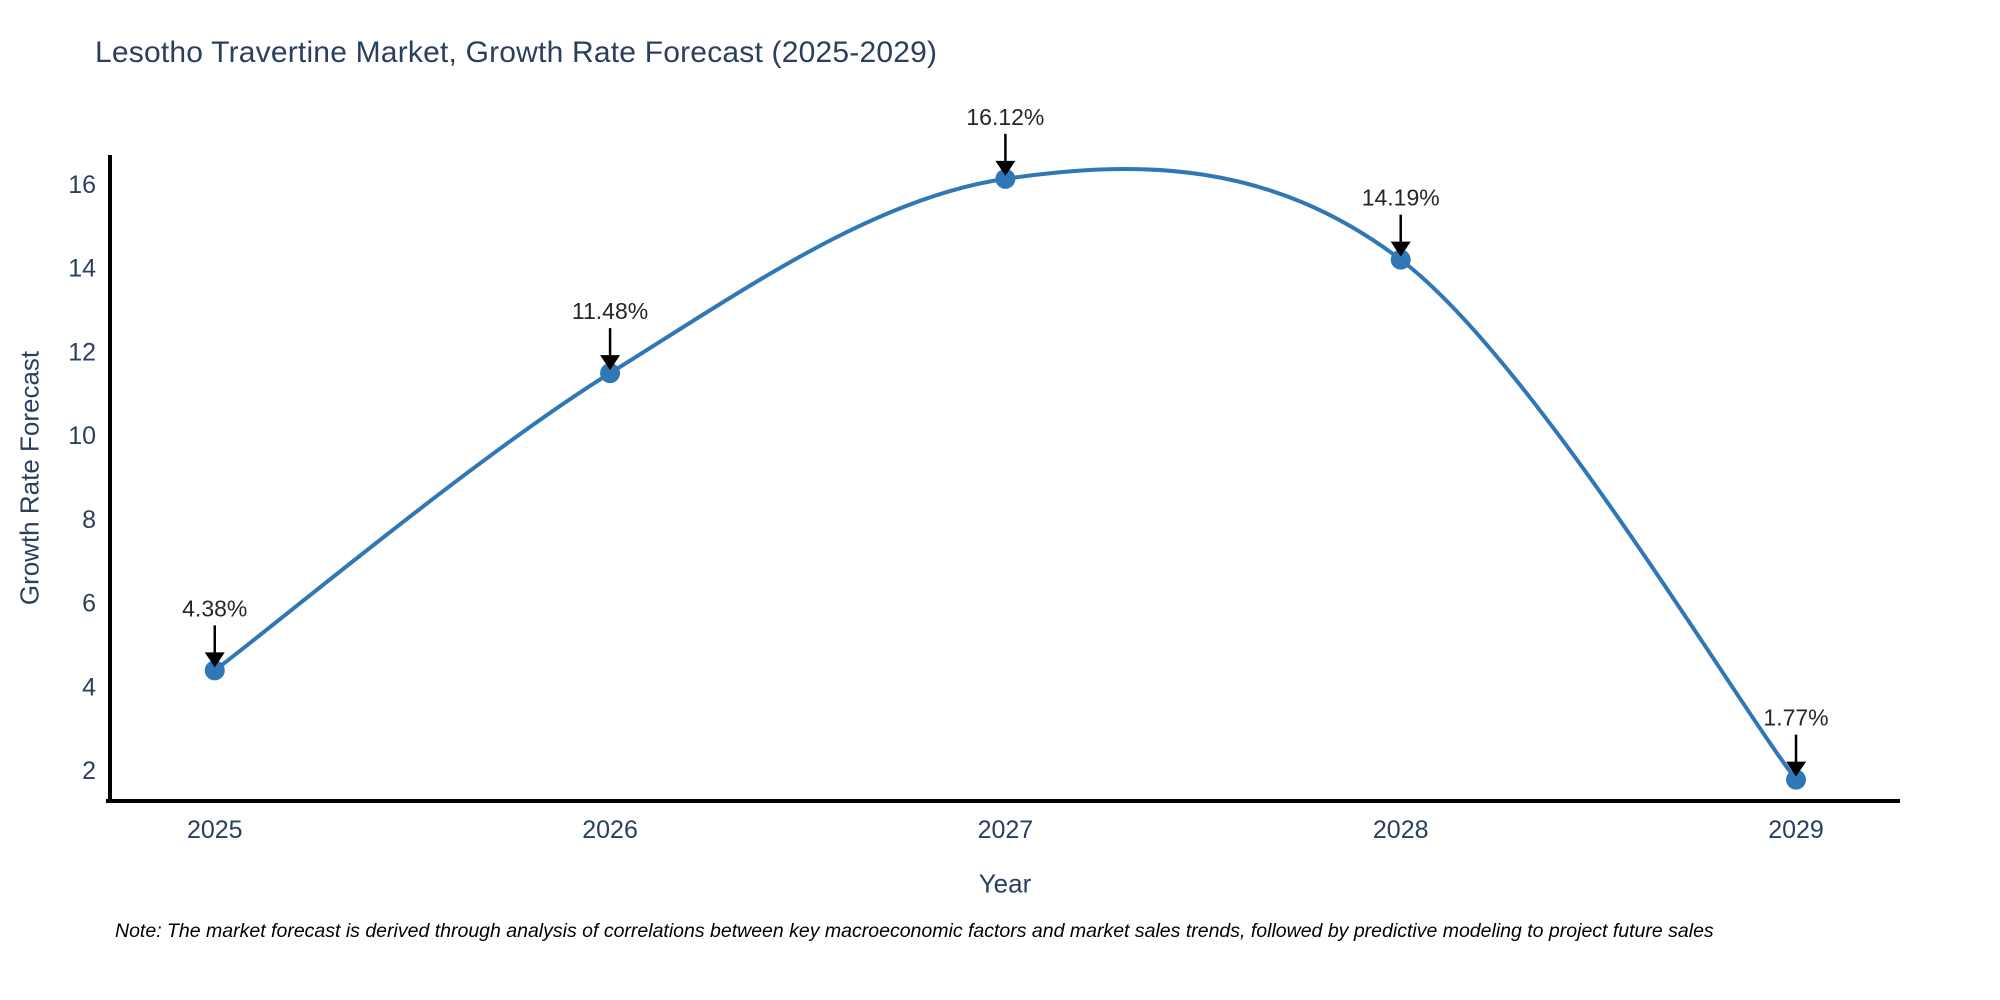 The image size is (2000, 1000). Describe the element at coordinates (89, 520) in the screenshot. I see `y-tick-label: 8` at that location.